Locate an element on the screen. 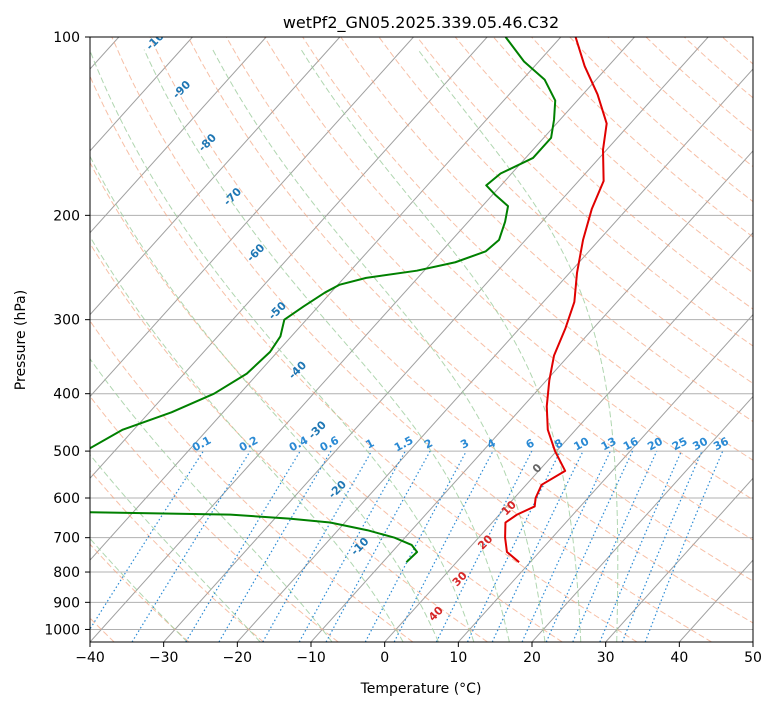 The width and height of the screenshot is (775, 708). x-tick-label: 10 is located at coordinates (458, 658).